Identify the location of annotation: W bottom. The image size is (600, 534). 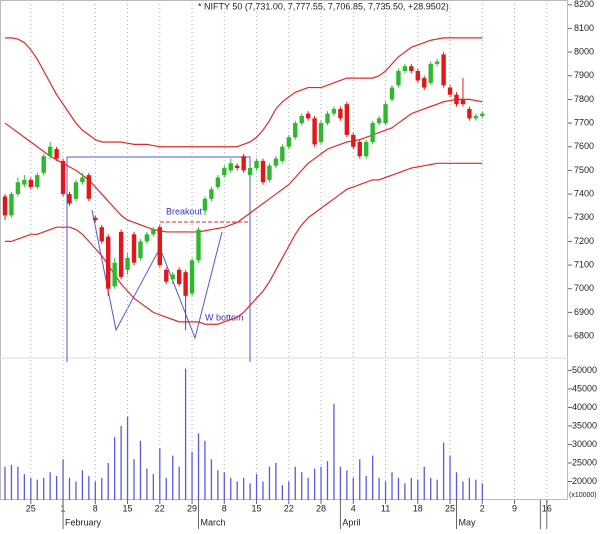
(224, 317).